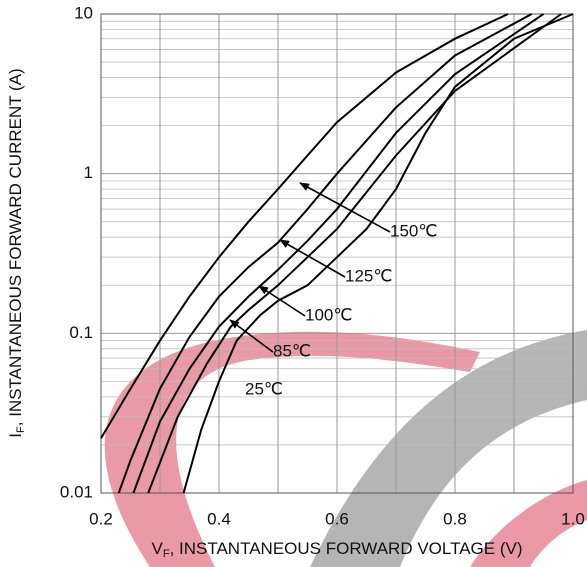  Describe the element at coordinates (166, 554) in the screenshot. I see `x-axis-label-sub: F` at that location.